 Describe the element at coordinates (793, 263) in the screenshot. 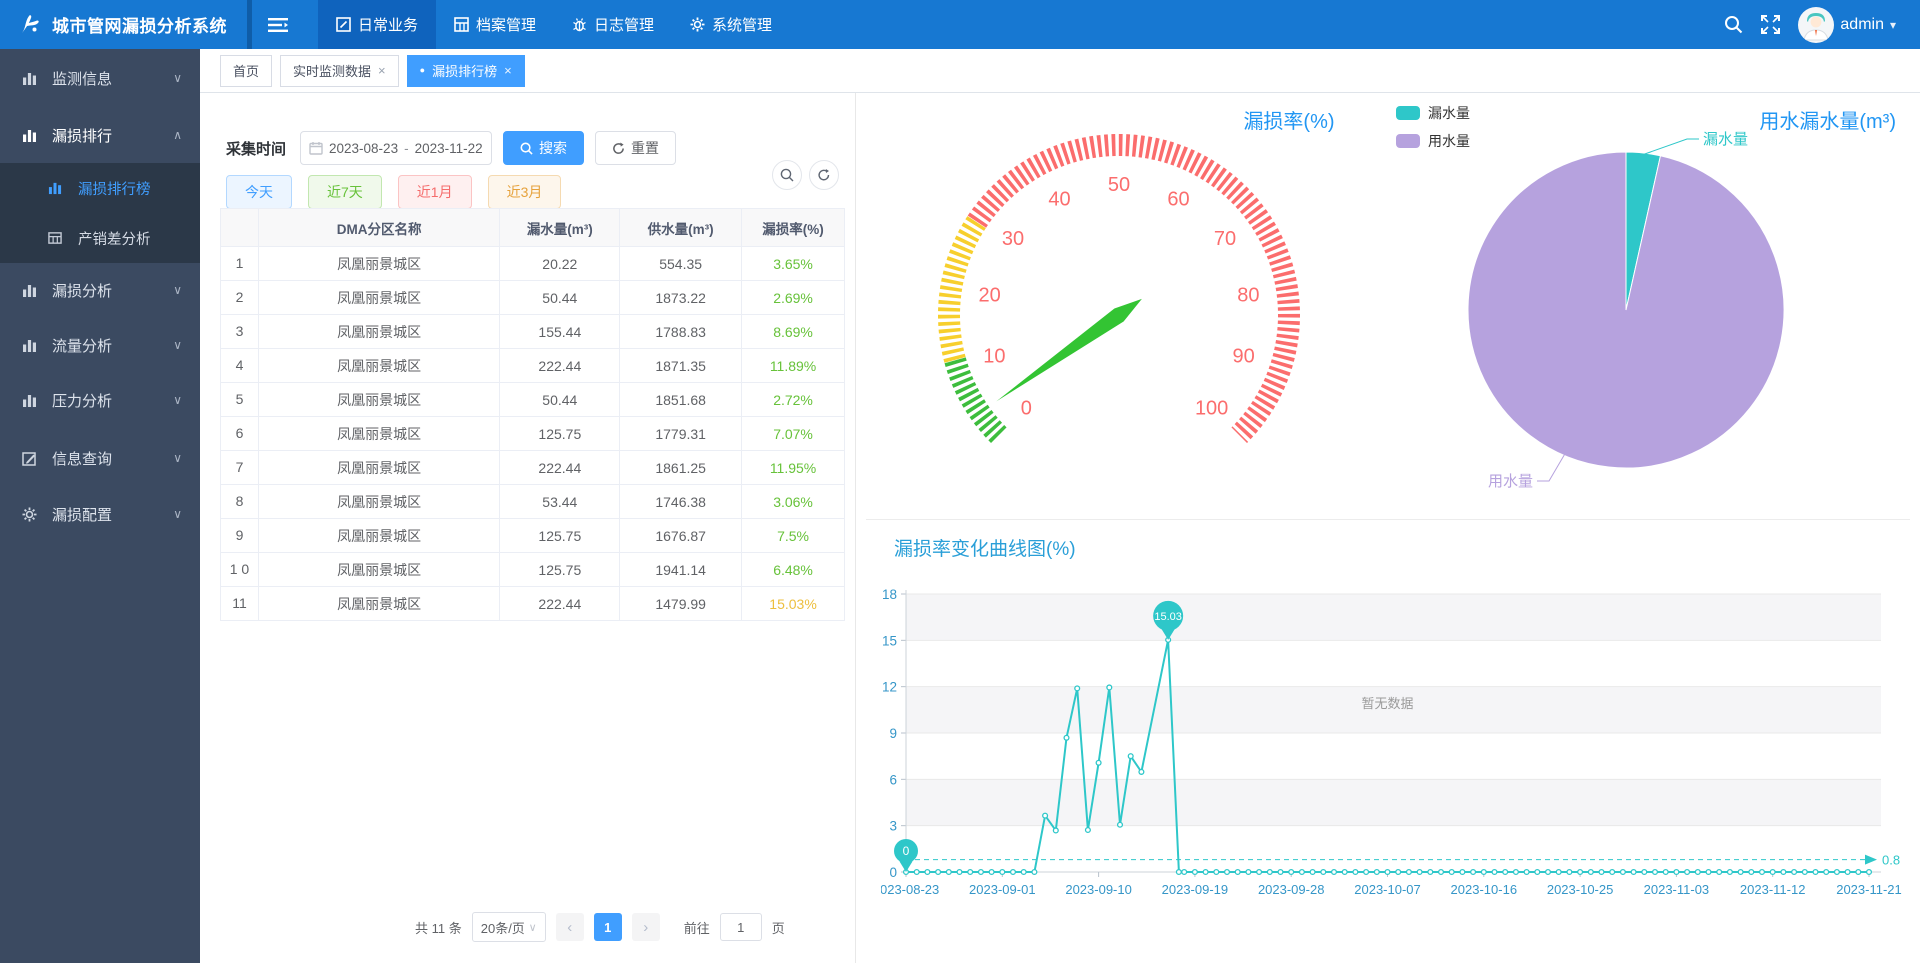

I see `cell-leak-rate: 3.65%` at that location.